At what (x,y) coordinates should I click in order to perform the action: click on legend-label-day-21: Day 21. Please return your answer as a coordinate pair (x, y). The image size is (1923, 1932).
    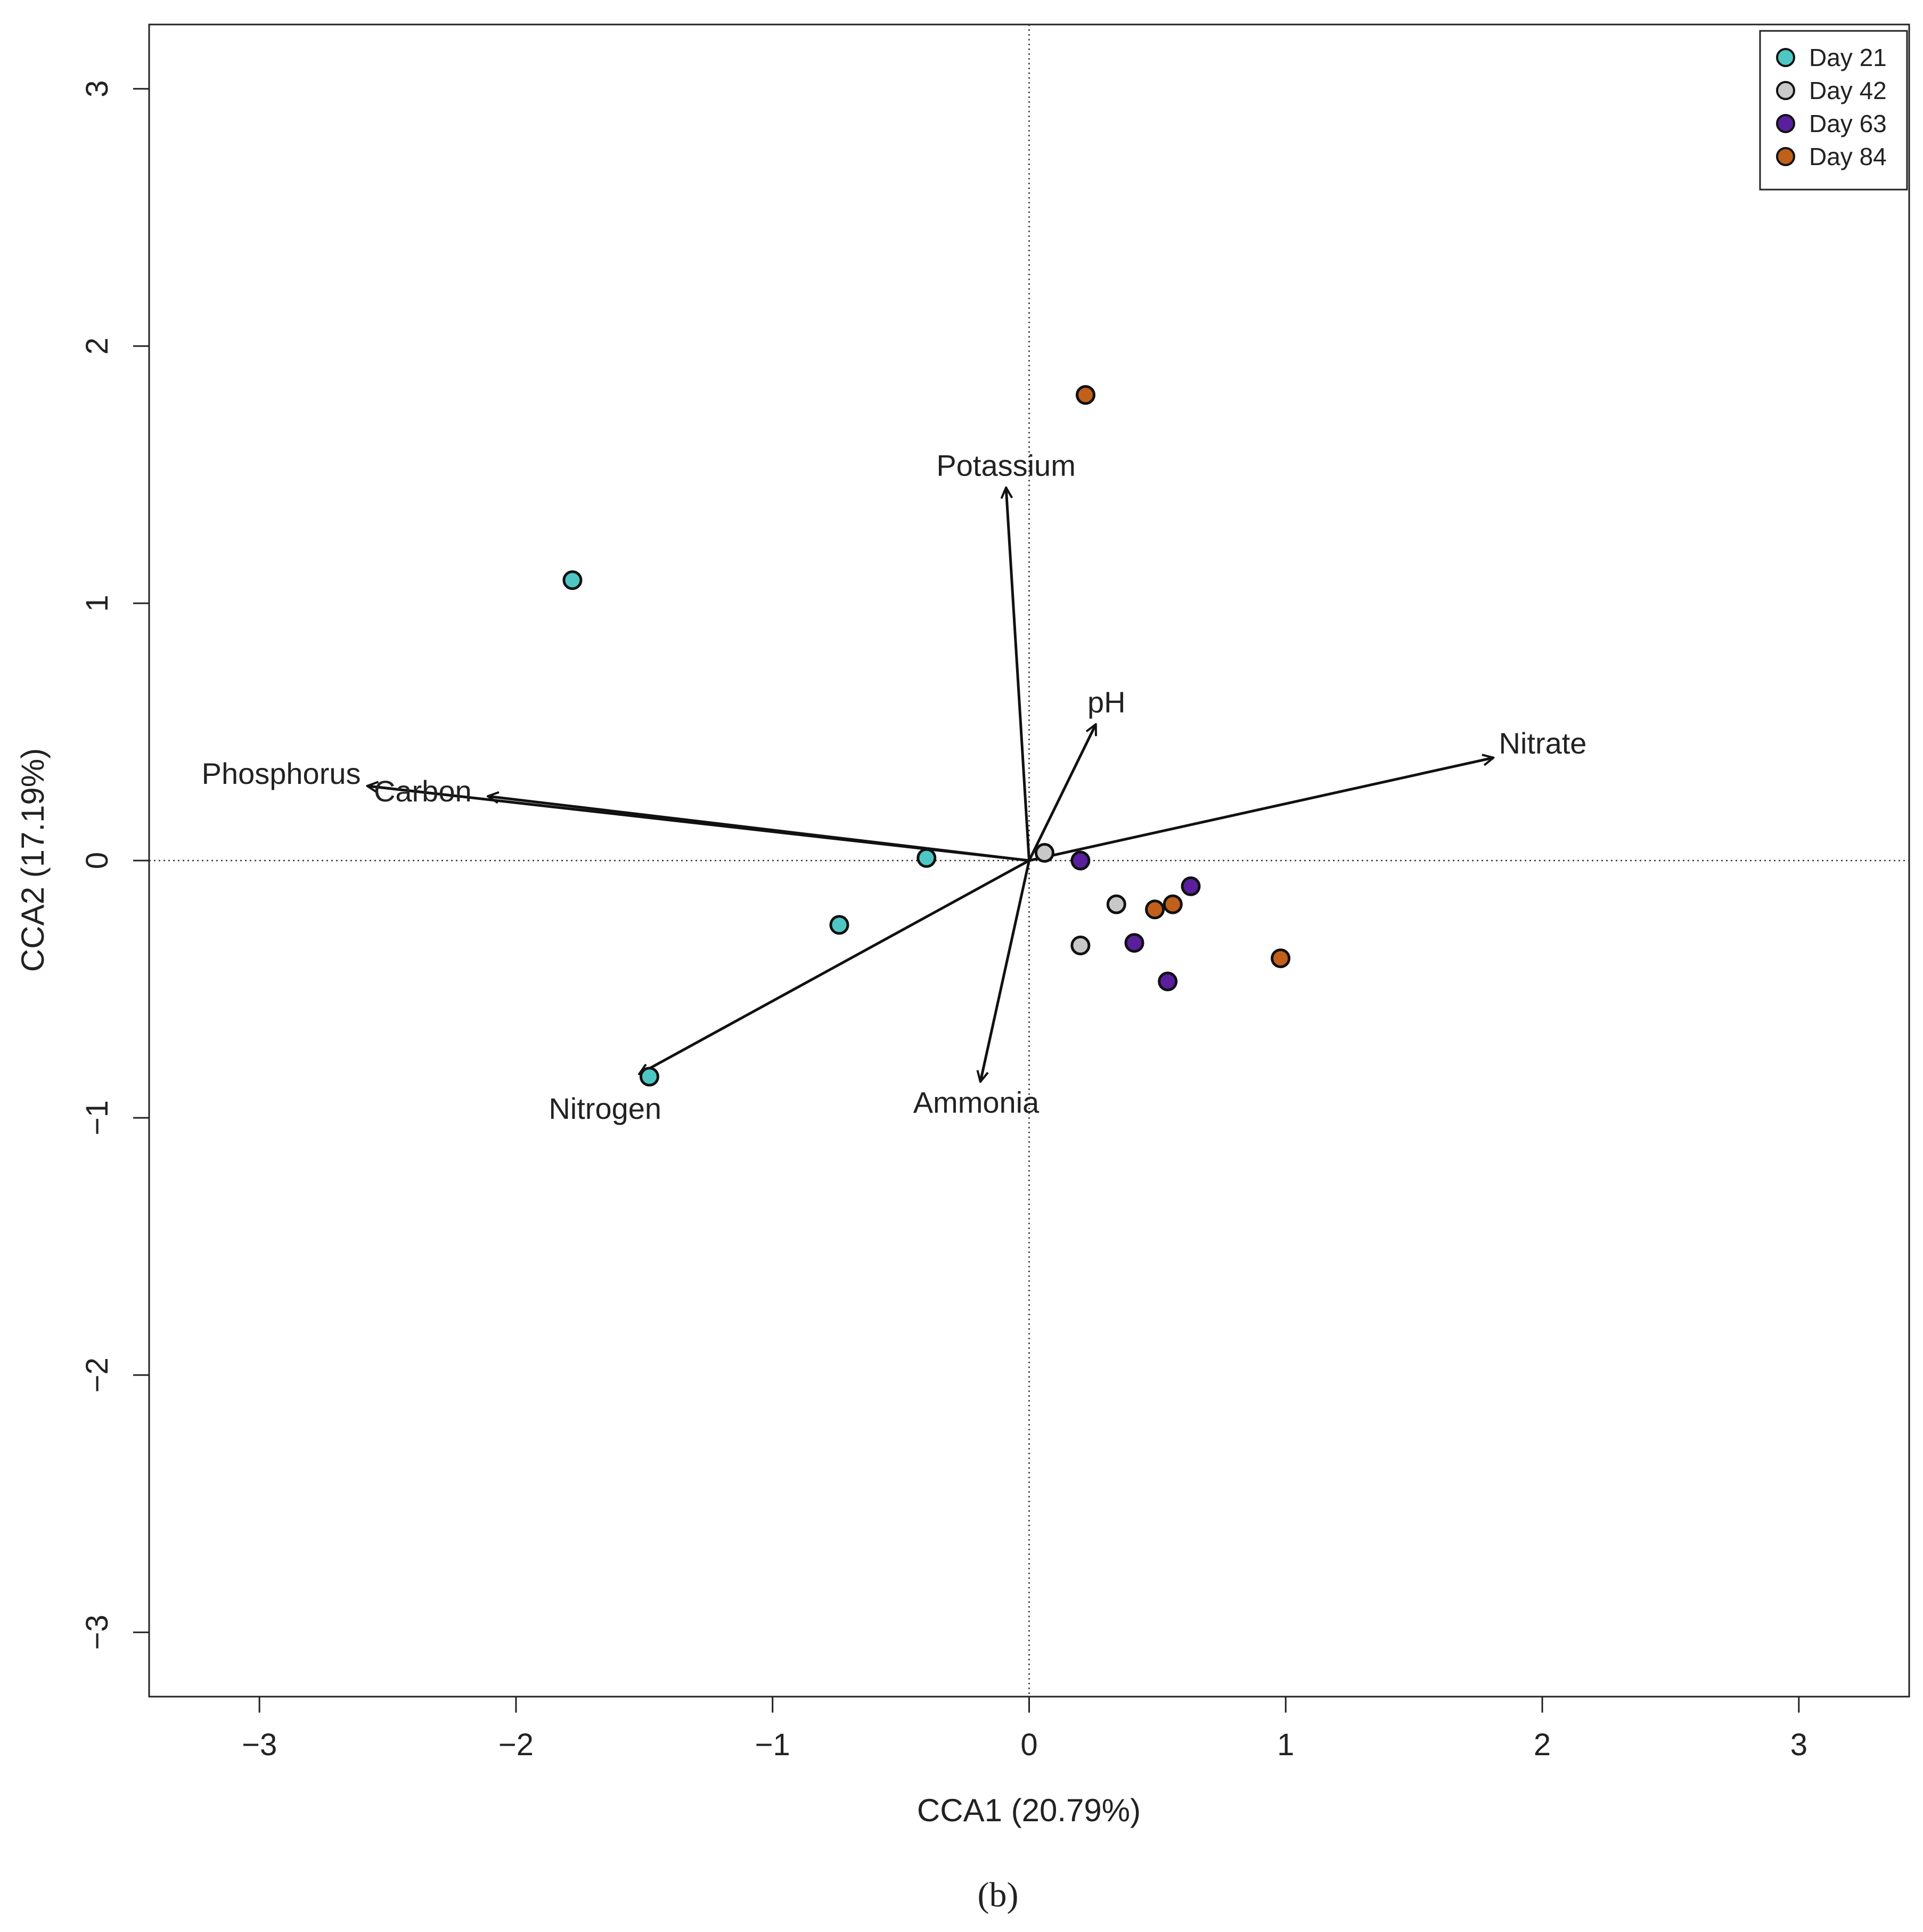
    Looking at the image, I should click on (1848, 57).